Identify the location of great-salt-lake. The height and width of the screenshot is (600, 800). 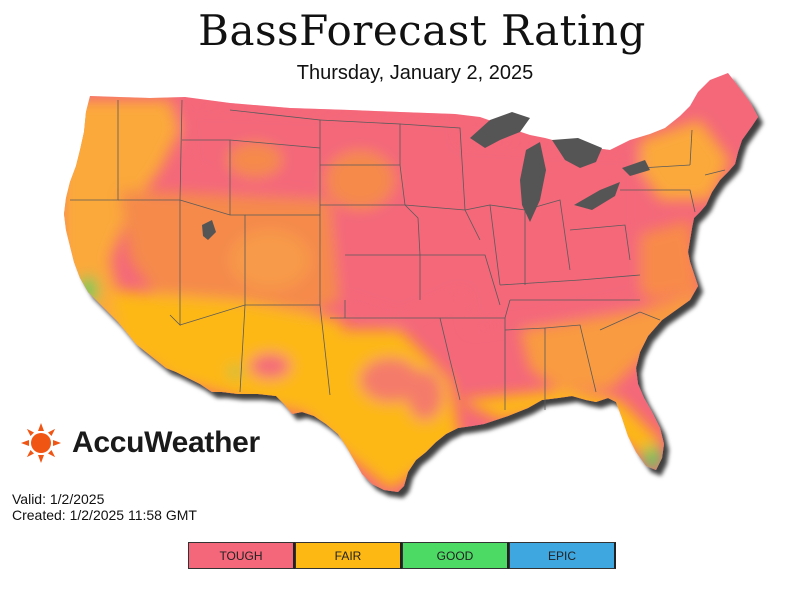
(209, 230).